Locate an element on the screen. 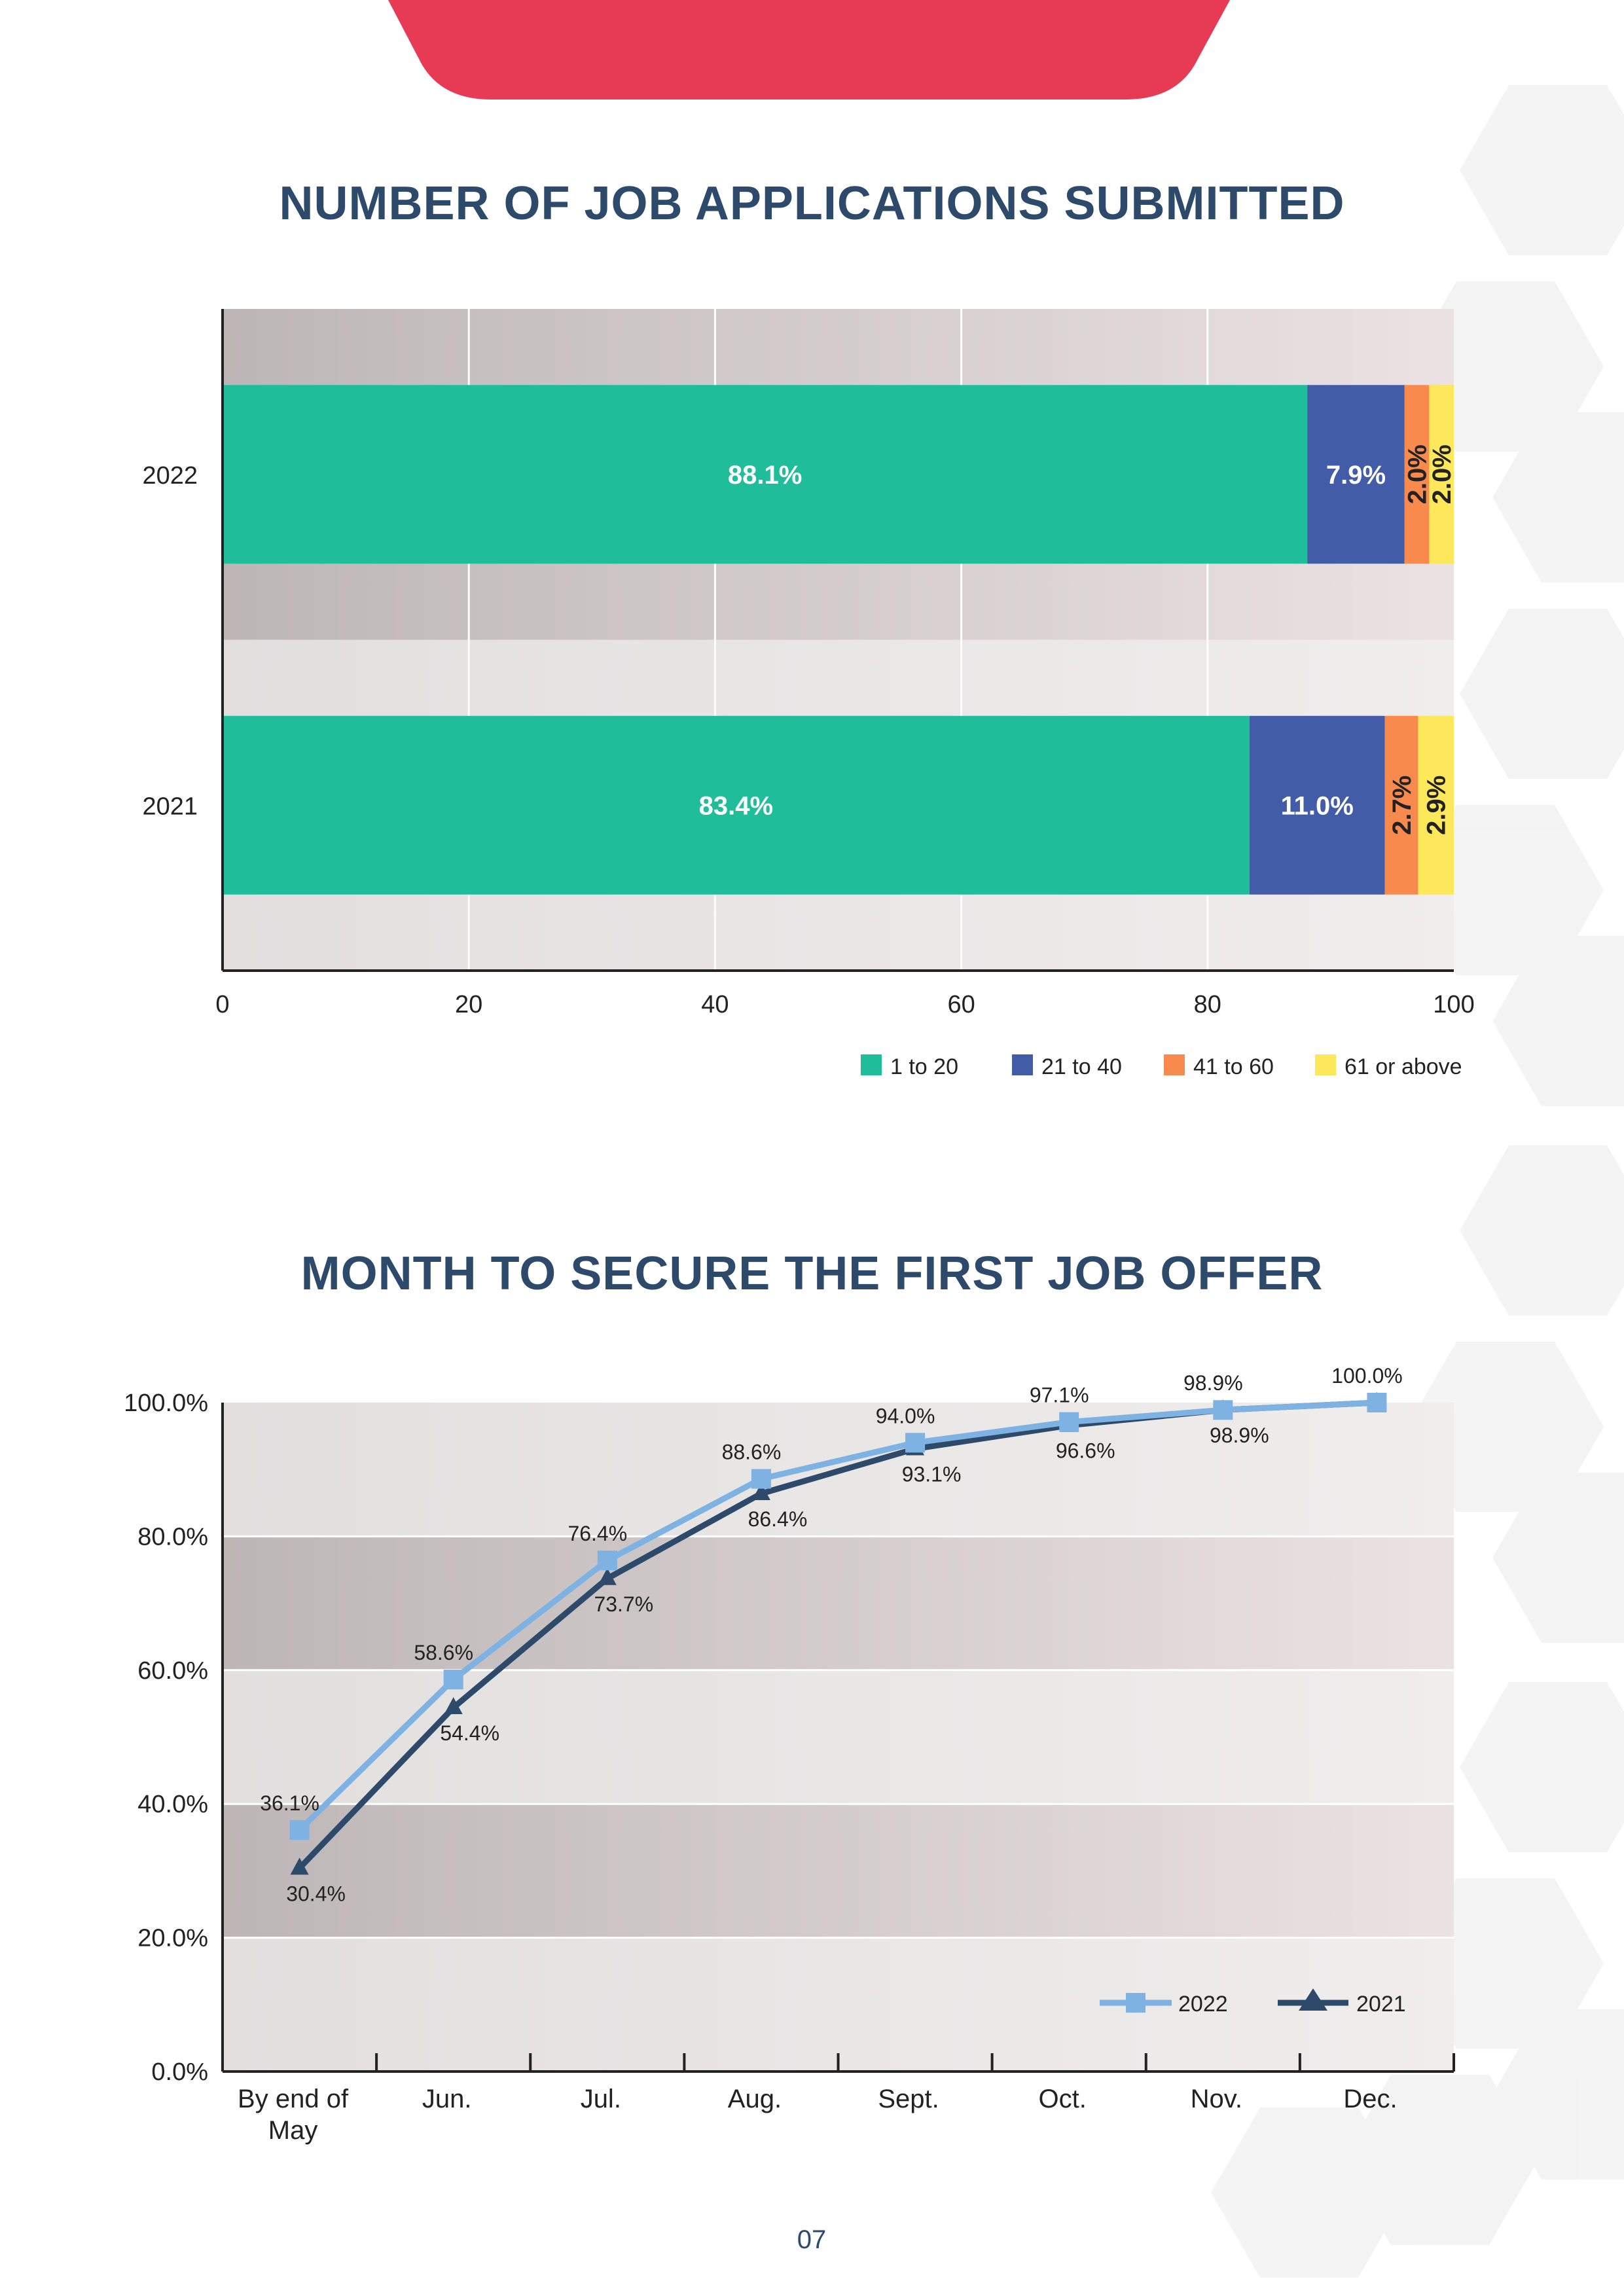  x-axis-tick-label: Nov. is located at coordinates (1216, 2099).